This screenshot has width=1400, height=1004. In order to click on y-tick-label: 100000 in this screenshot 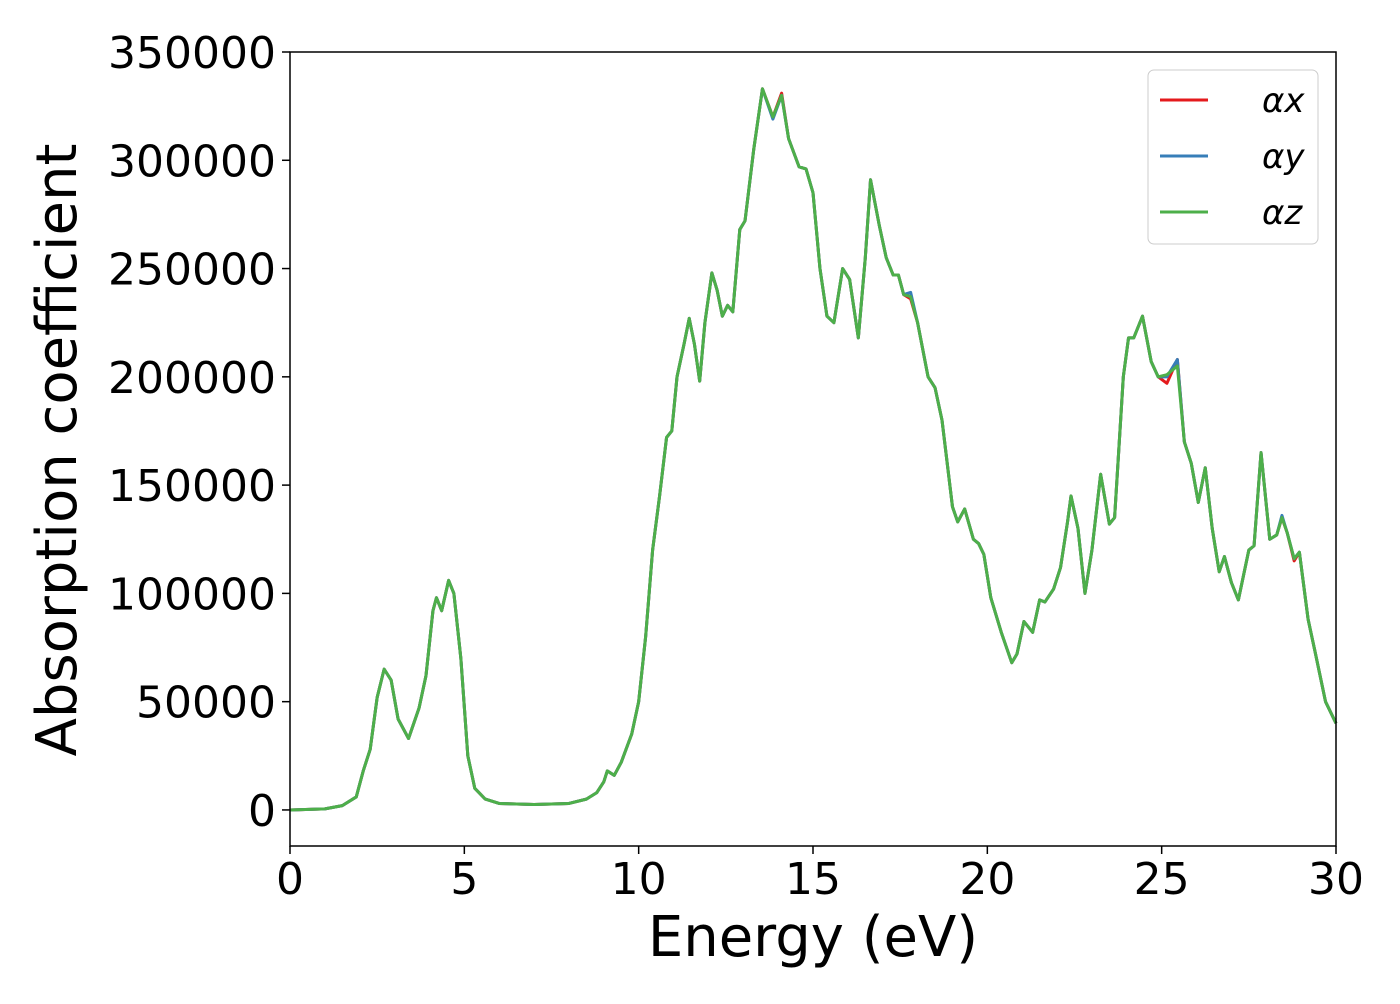, I will do `click(192, 594)`.